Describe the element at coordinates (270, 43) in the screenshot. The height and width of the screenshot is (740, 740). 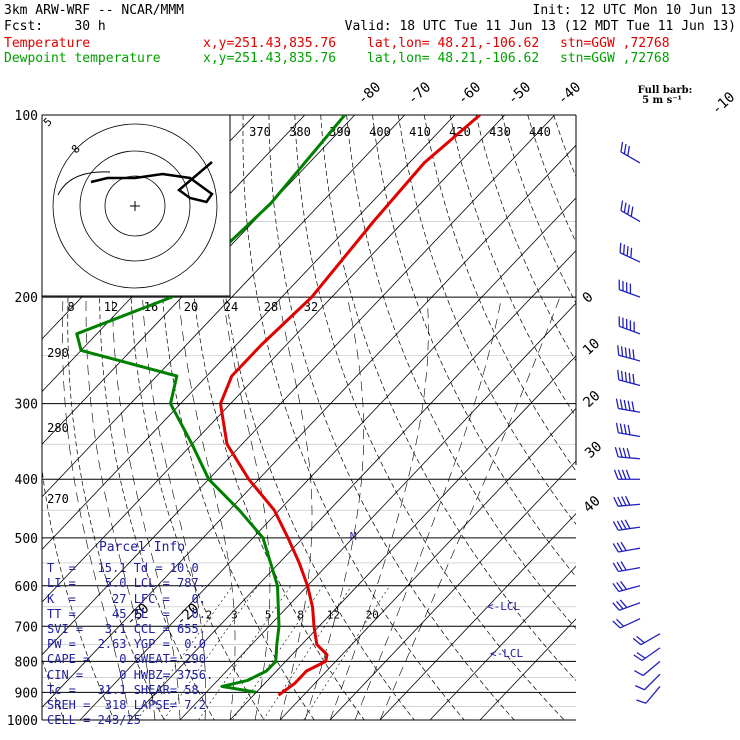
I see `temperature-xy: x,y=251.43,835.76` at that location.